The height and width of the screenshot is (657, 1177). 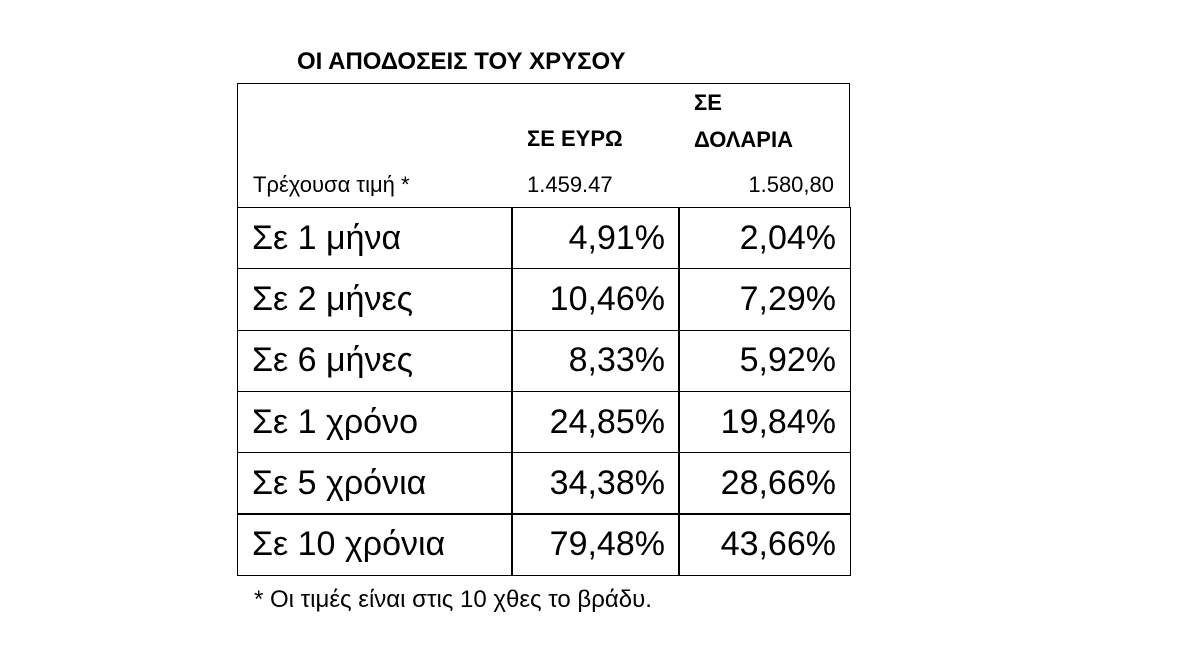 I want to click on value-cell: 28,66%, so click(x=764, y=483).